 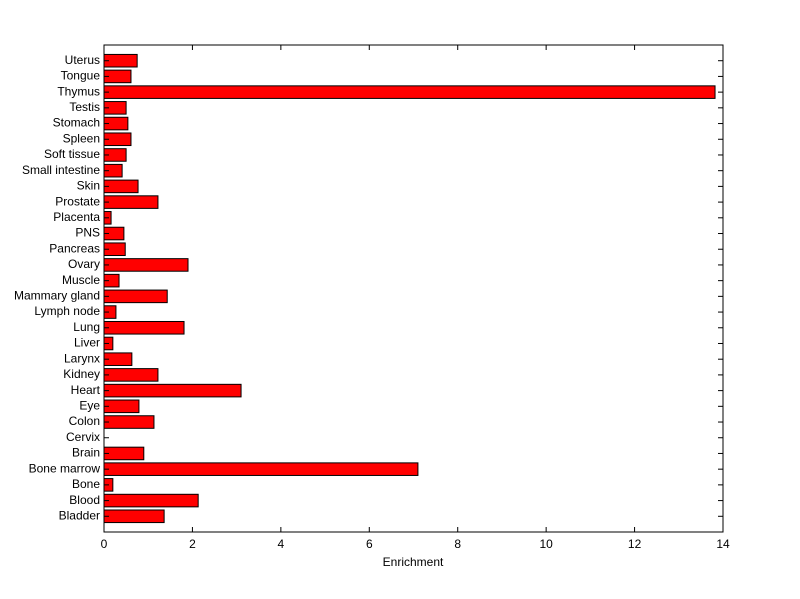 What do you see at coordinates (86, 484) in the screenshot?
I see `y-tick-label: Bone` at bounding box center [86, 484].